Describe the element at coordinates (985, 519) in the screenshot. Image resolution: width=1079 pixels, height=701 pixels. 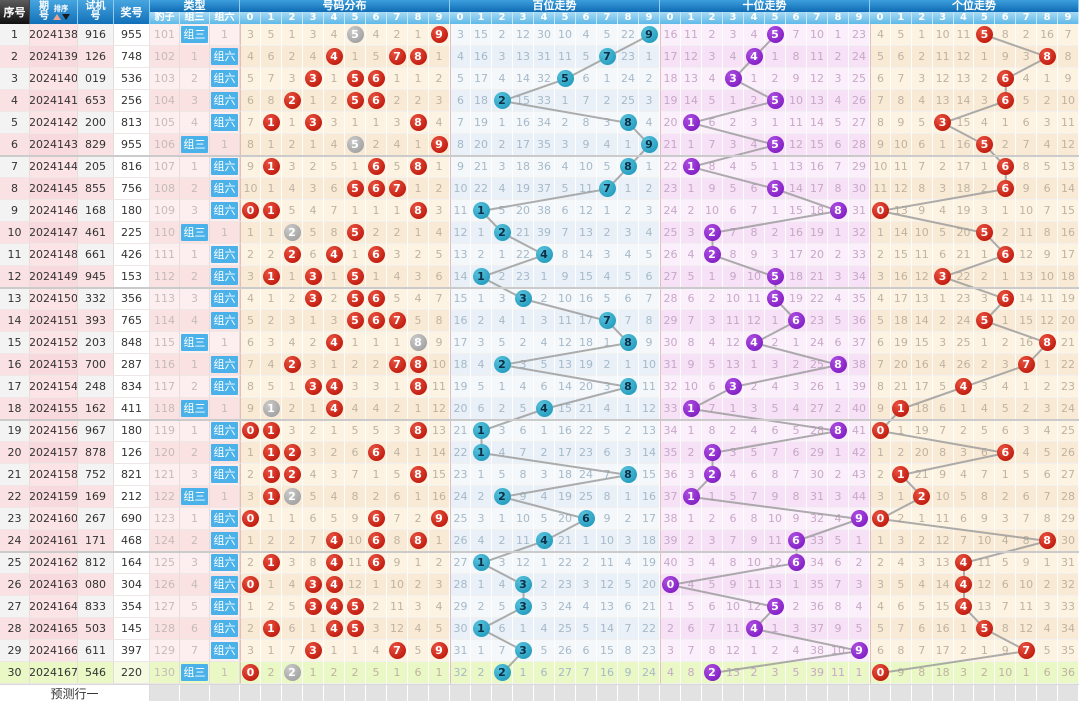
I see `cell-ge-5: 9` at that location.